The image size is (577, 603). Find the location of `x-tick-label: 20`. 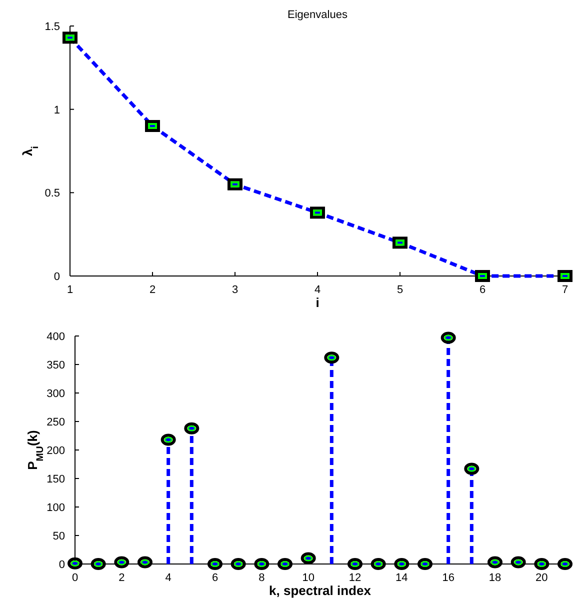

x-tick-label: 20 is located at coordinates (542, 578).